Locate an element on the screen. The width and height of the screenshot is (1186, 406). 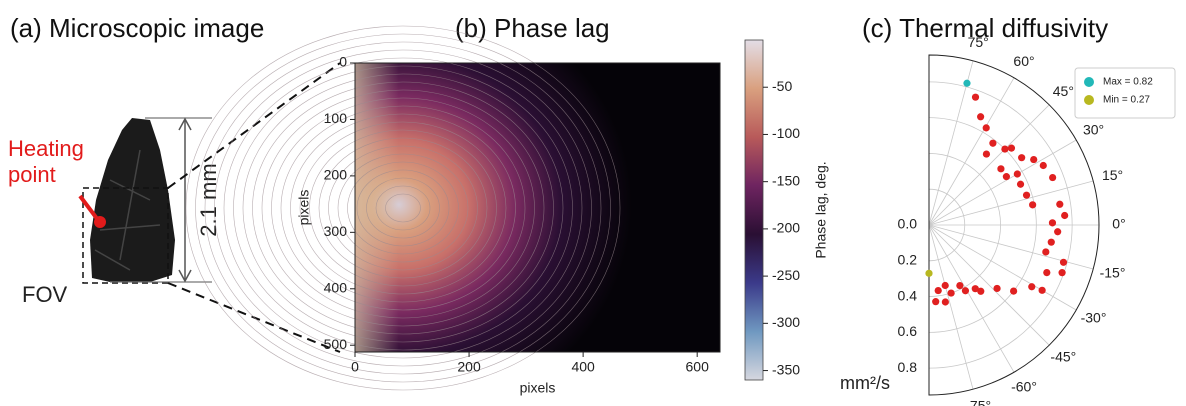
polar-frame is located at coordinates (1014, 225).